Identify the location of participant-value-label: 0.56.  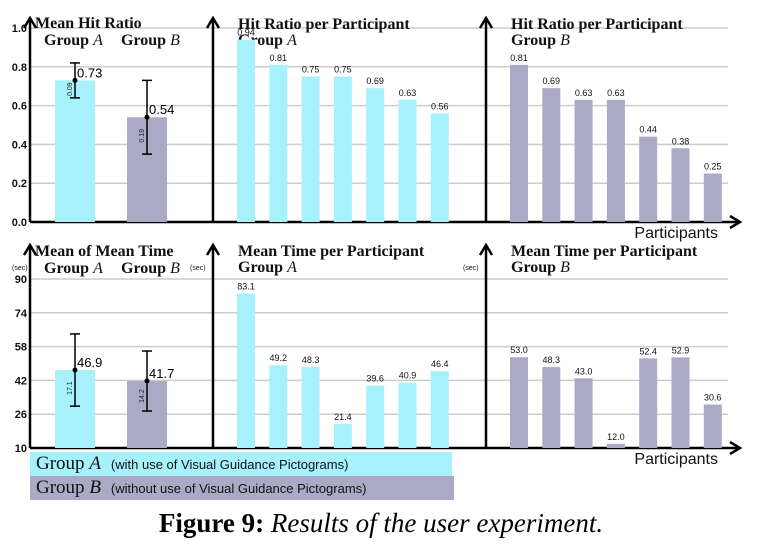
(440, 106).